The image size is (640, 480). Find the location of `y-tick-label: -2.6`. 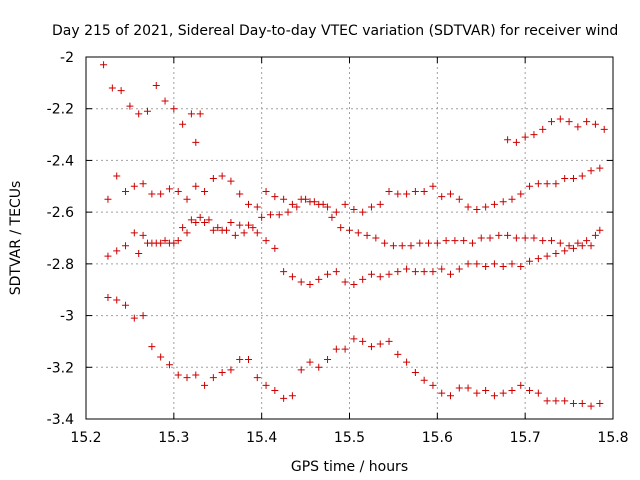

y-tick-label: -2.6 is located at coordinates (60, 213).